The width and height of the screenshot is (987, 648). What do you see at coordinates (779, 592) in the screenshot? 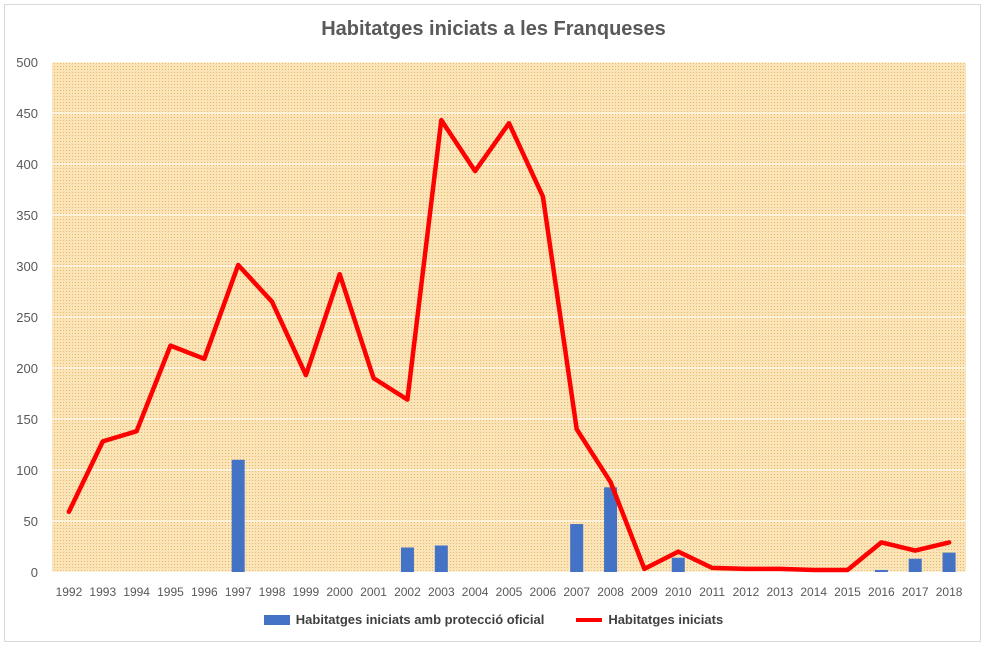
I see `x-tick-label: 2013` at bounding box center [779, 592].